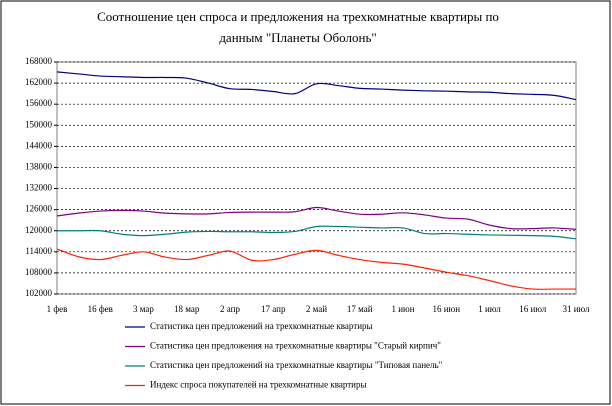 The width and height of the screenshot is (612, 406). Describe the element at coordinates (39, 82) in the screenshot. I see `y-tick-label: 162000` at that location.